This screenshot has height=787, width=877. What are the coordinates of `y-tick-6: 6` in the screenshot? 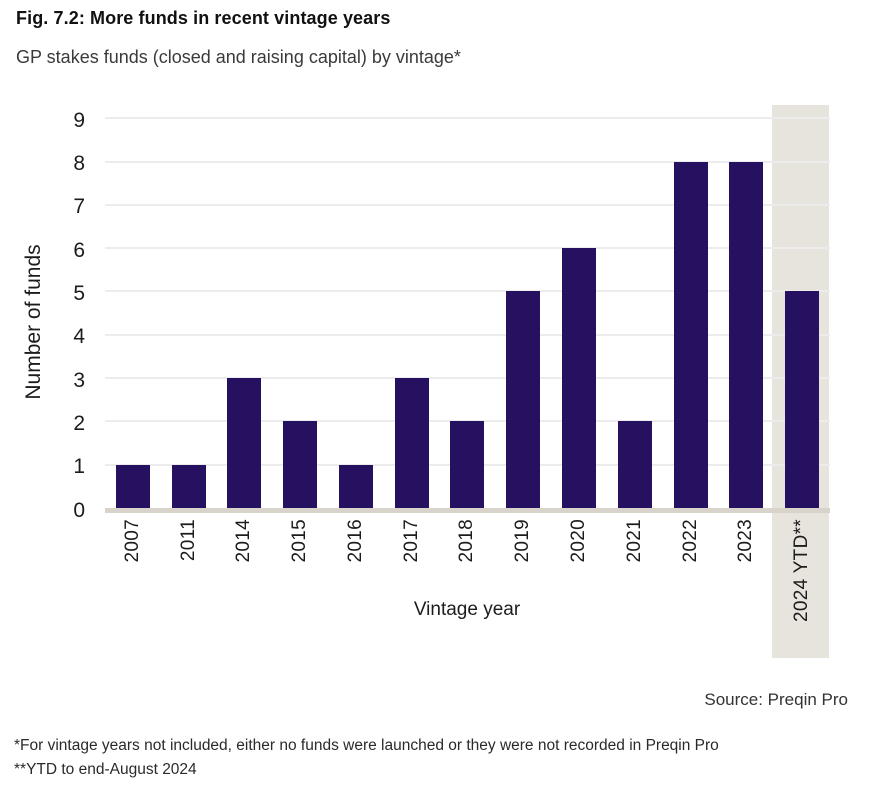 It's located at (79, 250).